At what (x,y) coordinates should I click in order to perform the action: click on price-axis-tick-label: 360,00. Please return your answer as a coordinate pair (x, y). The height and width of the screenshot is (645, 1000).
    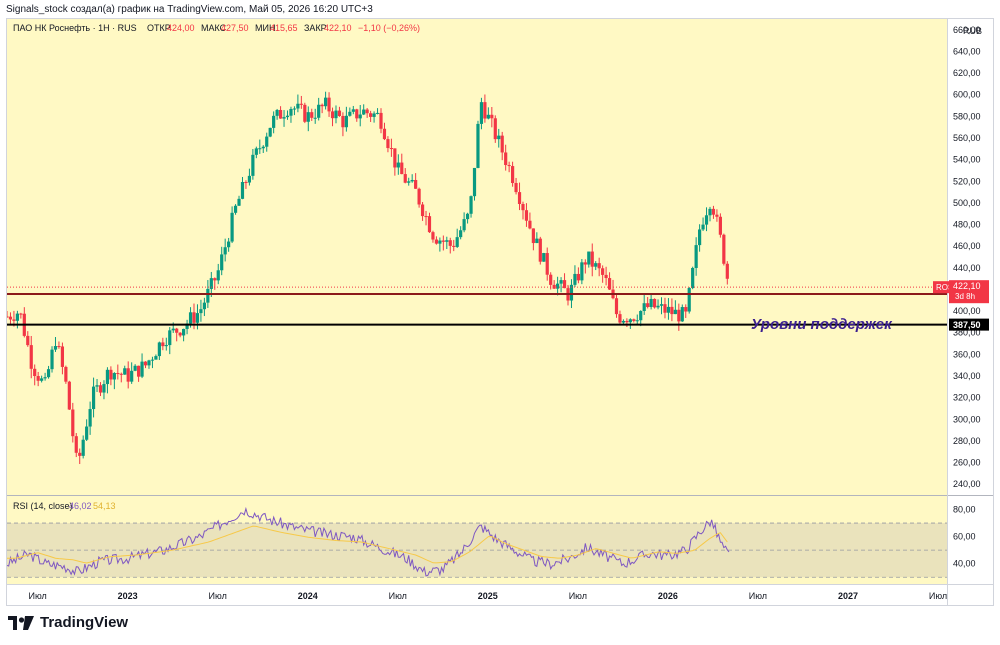
    Looking at the image, I should click on (967, 354).